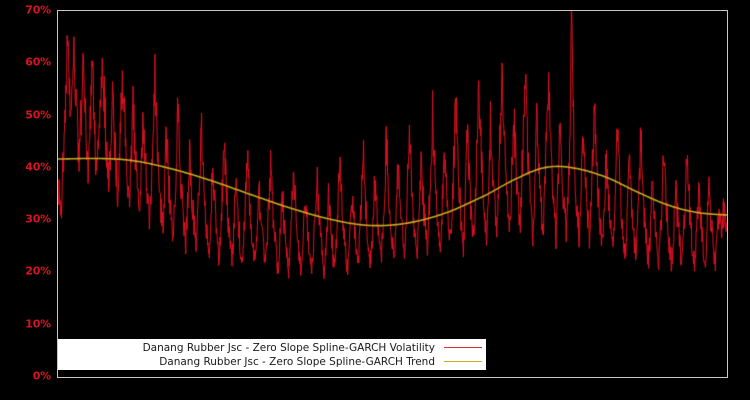  Describe the element at coordinates (38, 167) in the screenshot. I see `y-tick-label: 40%` at that location.